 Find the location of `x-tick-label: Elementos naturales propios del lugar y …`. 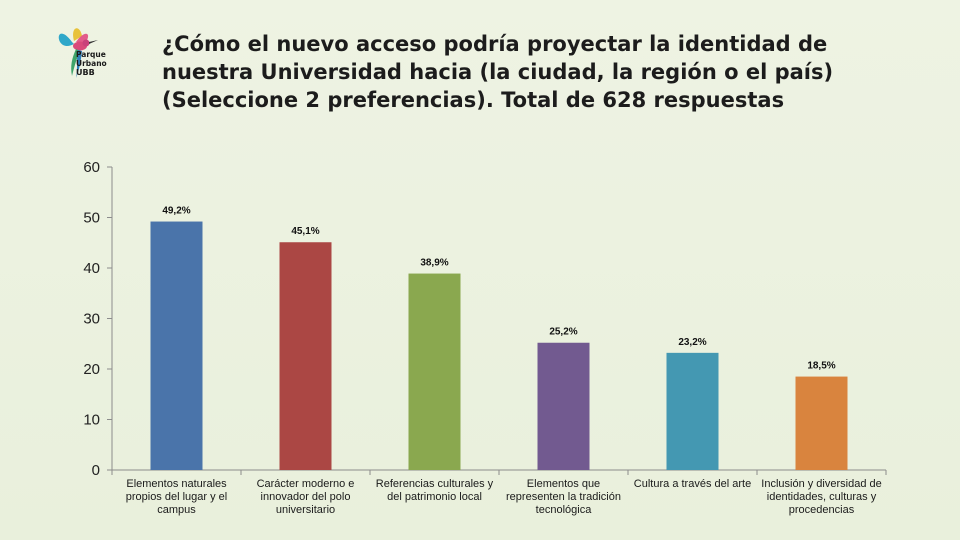

x-tick-label: Elementos naturales propios del lugar y … is located at coordinates (176, 497).